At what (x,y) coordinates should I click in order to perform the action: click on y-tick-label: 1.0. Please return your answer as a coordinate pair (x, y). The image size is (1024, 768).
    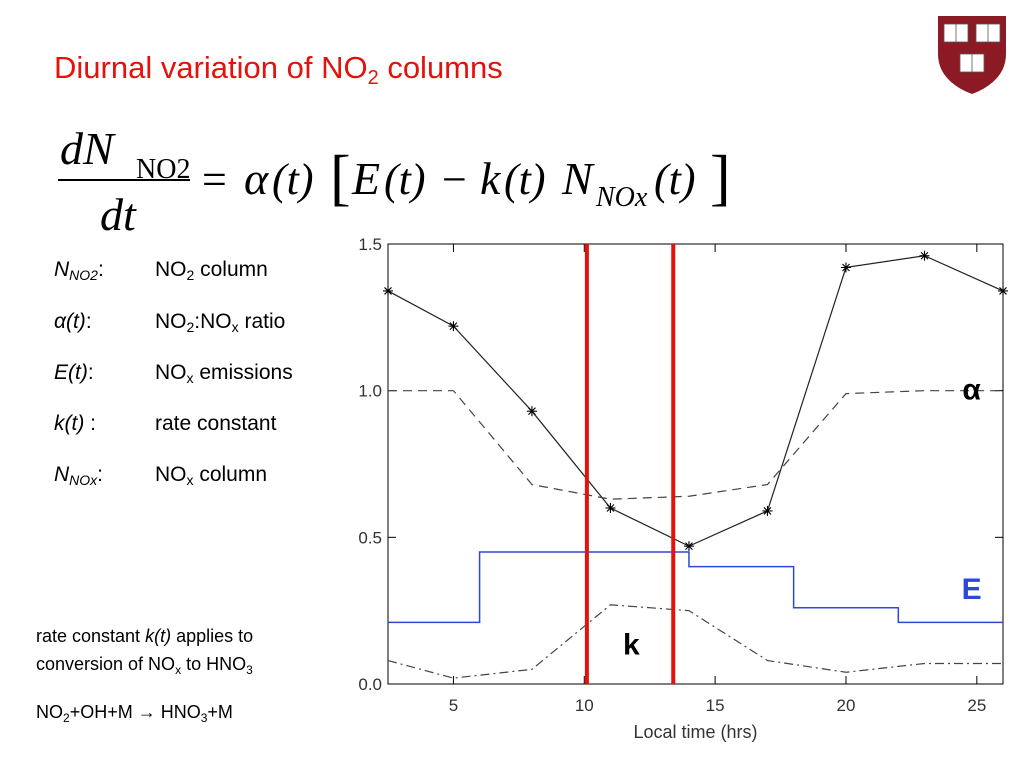
    Looking at the image, I should click on (370, 391).